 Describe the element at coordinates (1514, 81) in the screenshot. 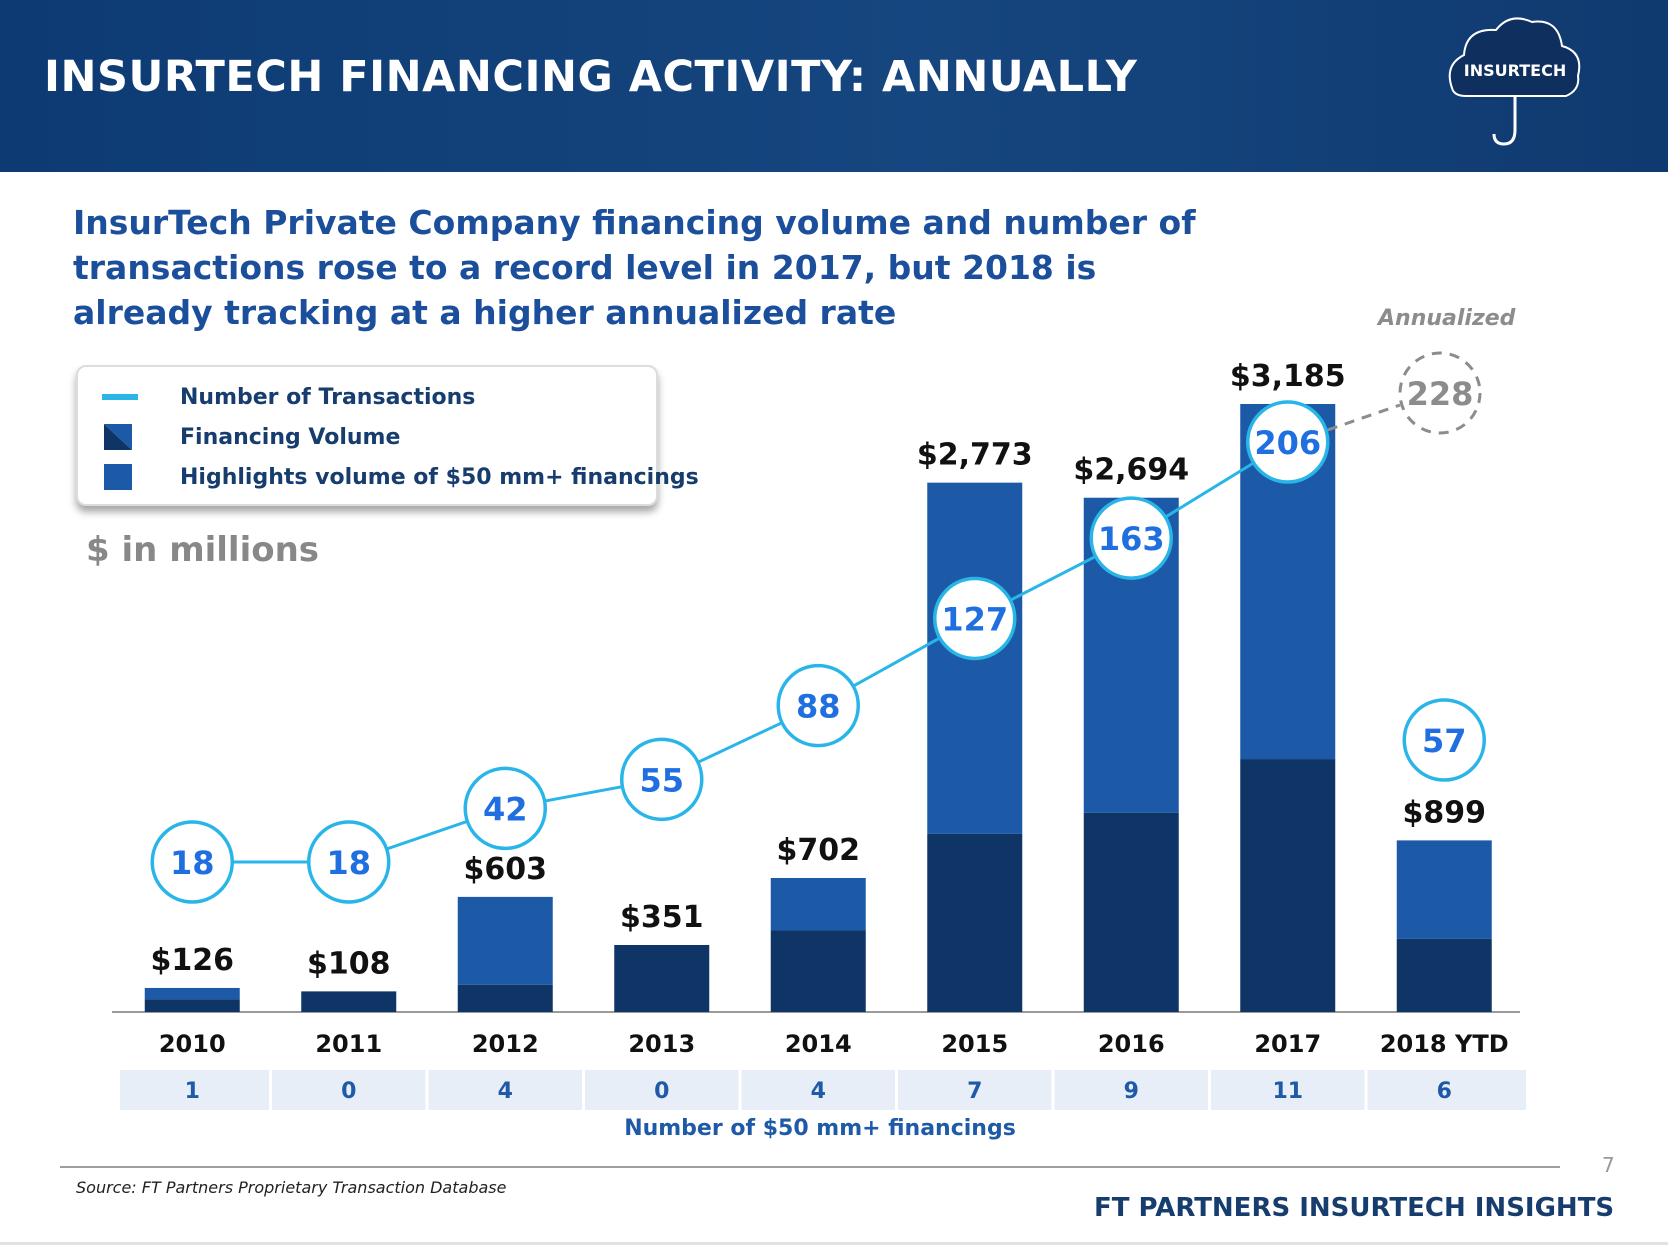

I see `insurtech-cloud-umbrella-logo: INSURTECH` at that location.